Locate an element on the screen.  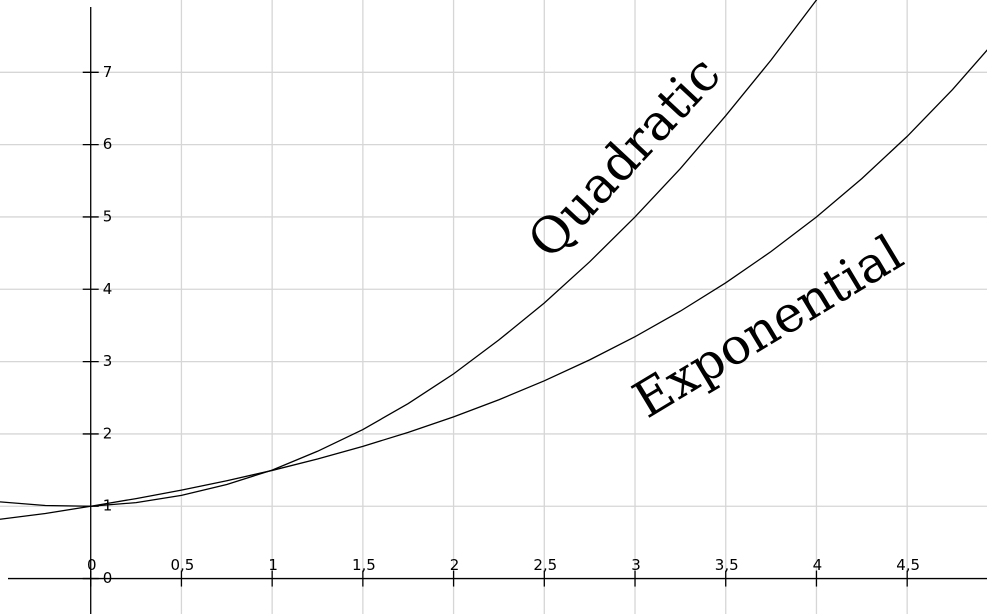
x-tick-label: 3,5 is located at coordinates (727, 565).